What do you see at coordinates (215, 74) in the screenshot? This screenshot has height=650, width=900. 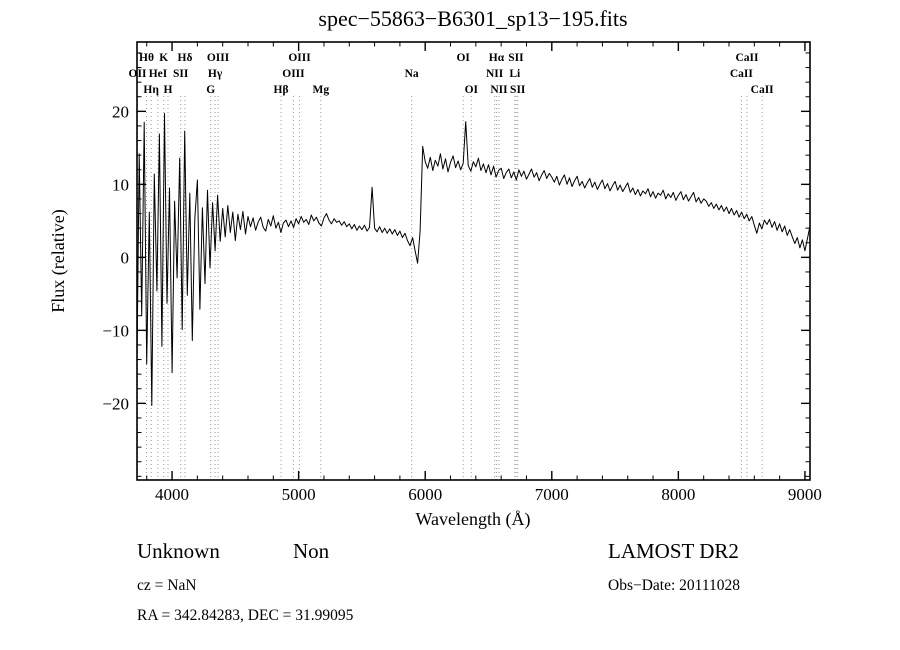 I see `spectral-line-label: Hγ` at bounding box center [215, 74].